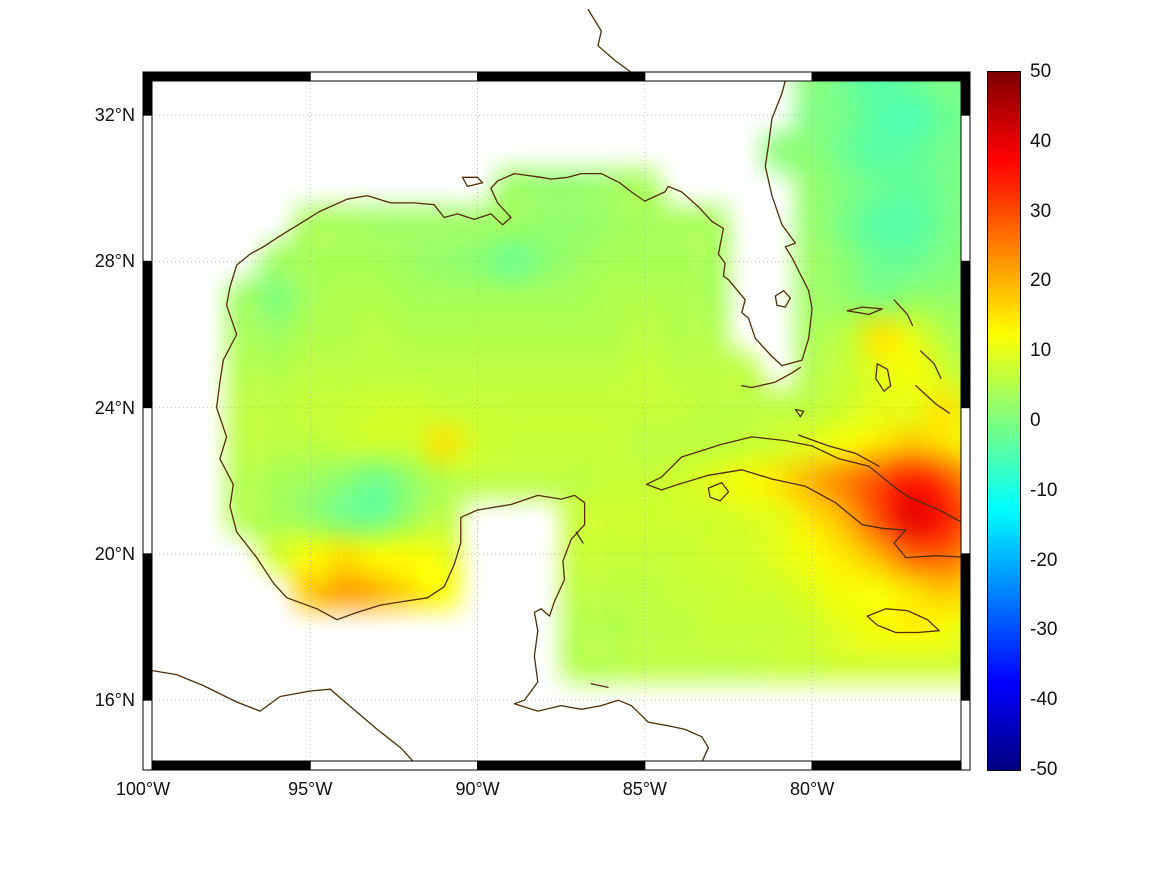 This screenshot has width=1167, height=875. I want to click on y-tick-label: 32°N, so click(114, 115).